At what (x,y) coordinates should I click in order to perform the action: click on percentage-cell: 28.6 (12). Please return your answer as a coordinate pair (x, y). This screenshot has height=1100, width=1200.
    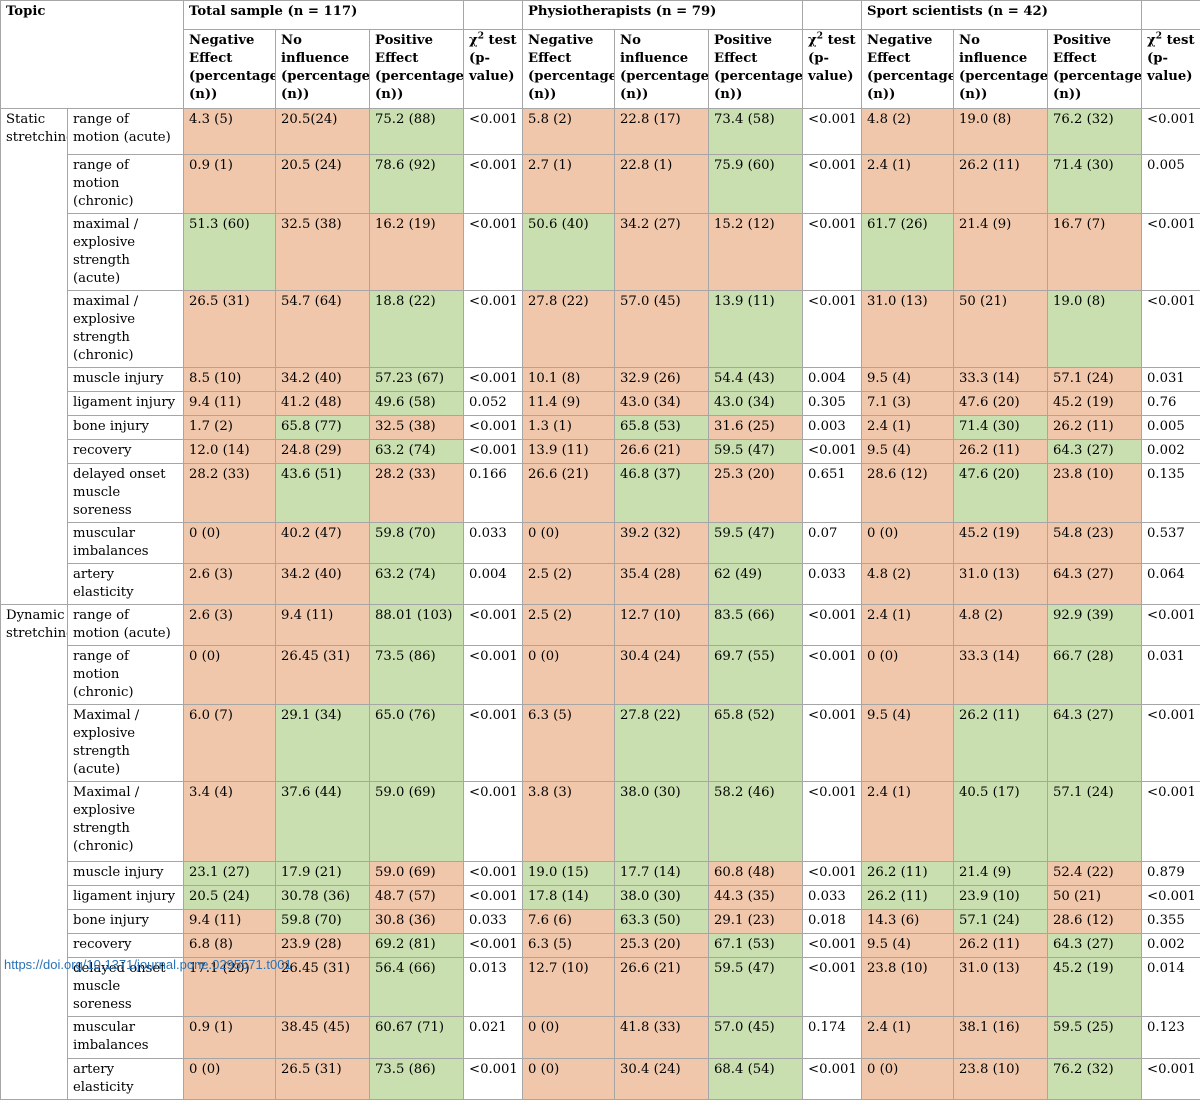
    Looking at the image, I should click on (908, 493).